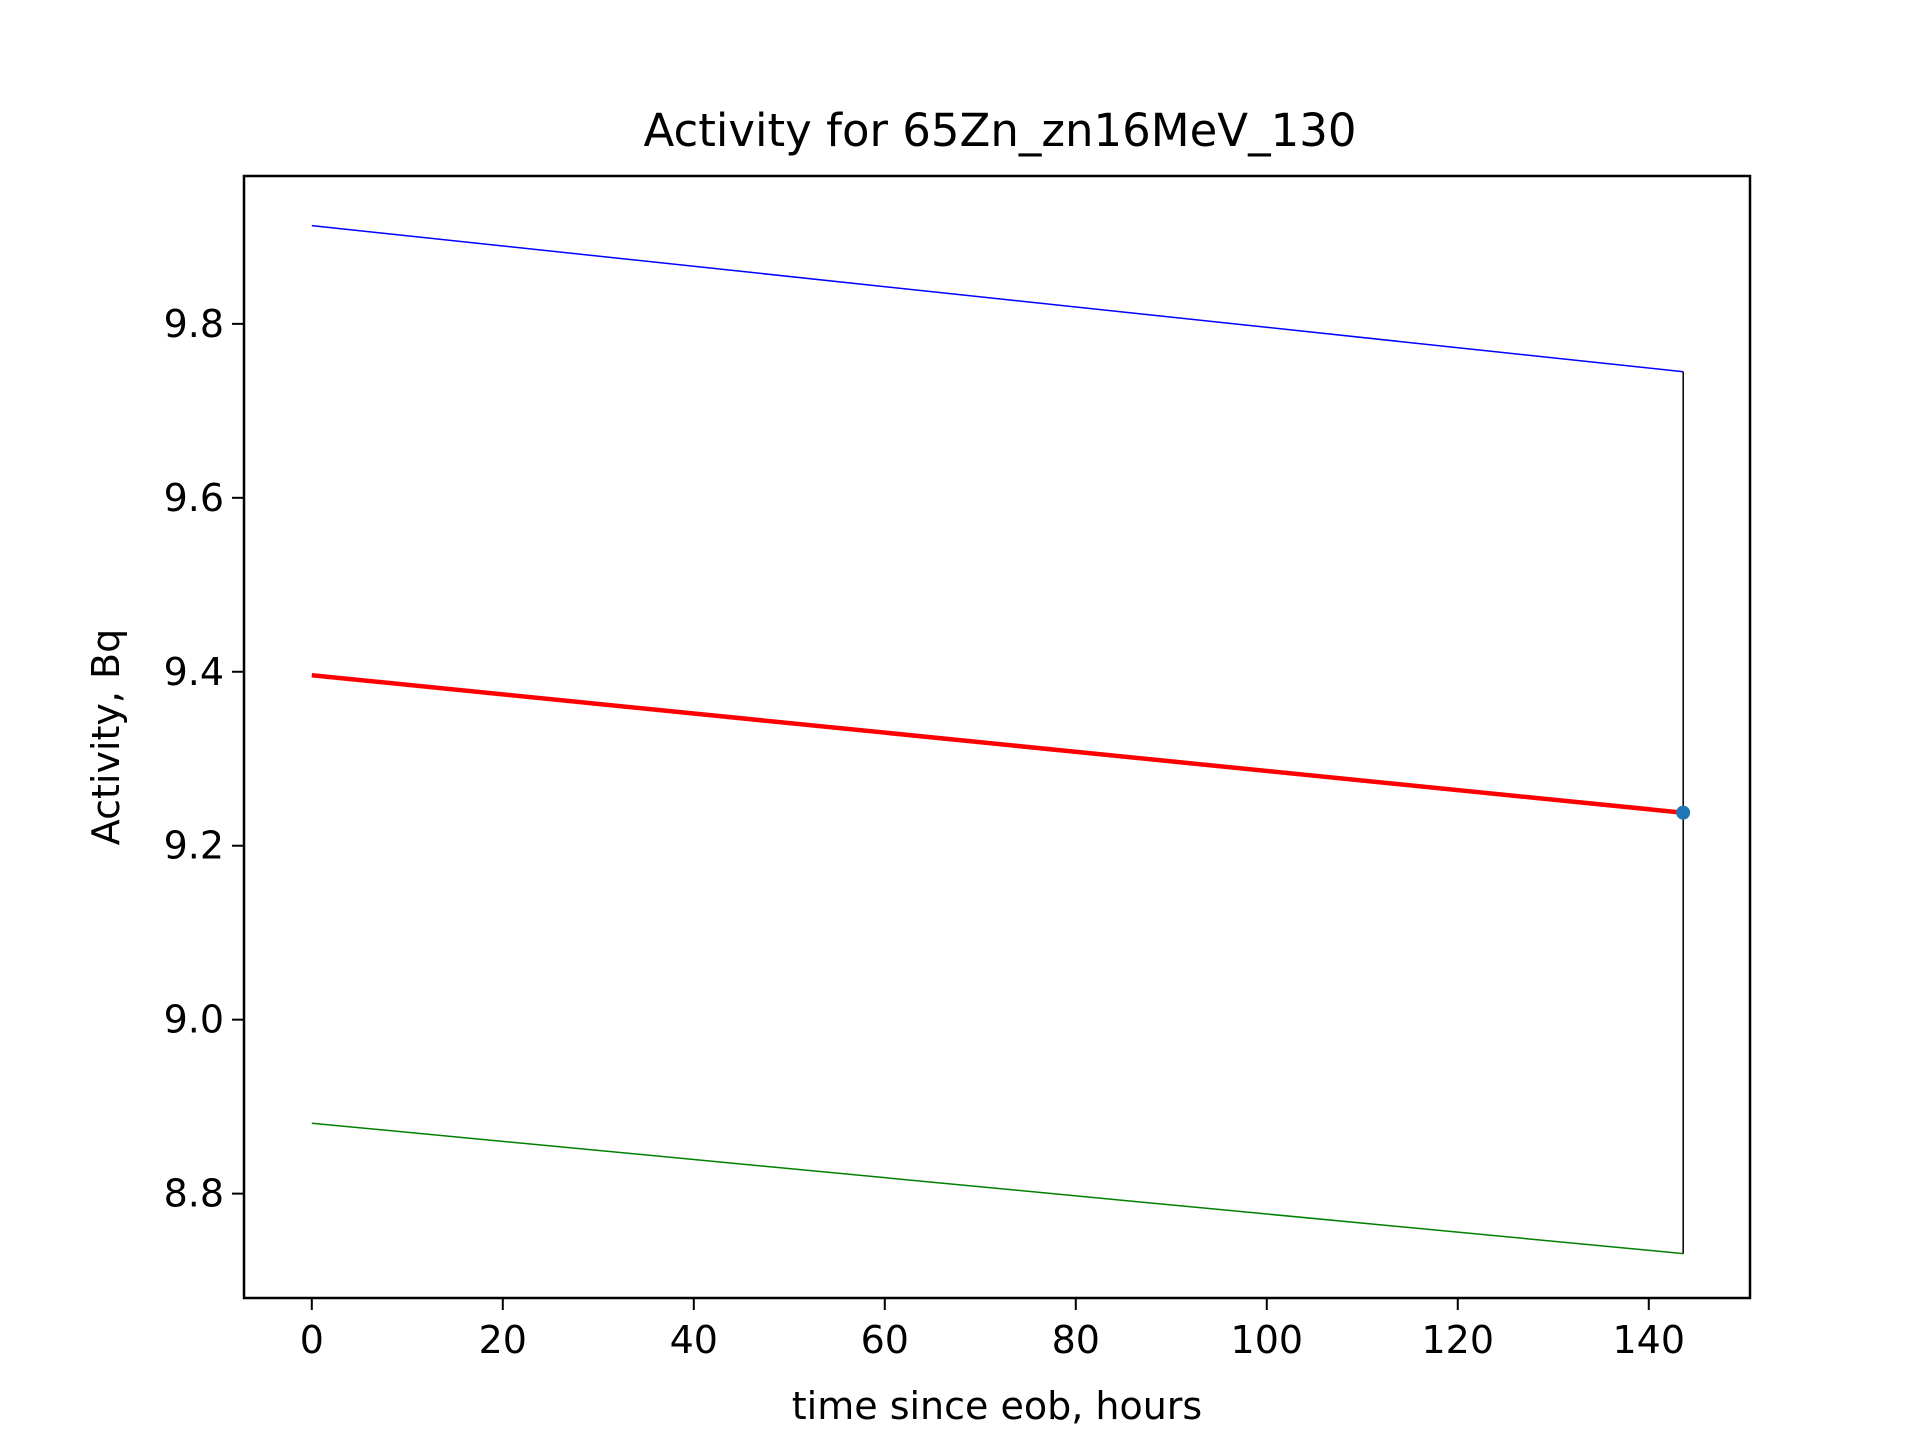  Describe the element at coordinates (1649, 1340) in the screenshot. I see `x-tick-label: 140` at that location.